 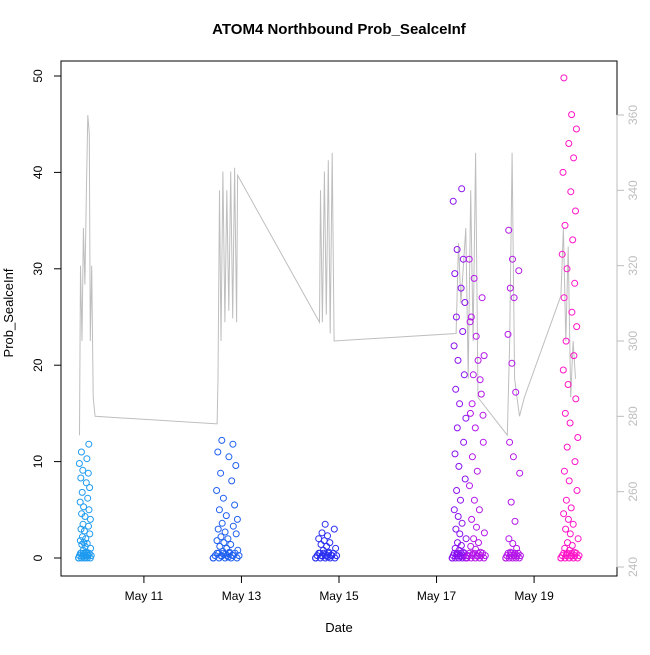 What do you see at coordinates (633, 115) in the screenshot?
I see `right-tick-label: 360` at bounding box center [633, 115].